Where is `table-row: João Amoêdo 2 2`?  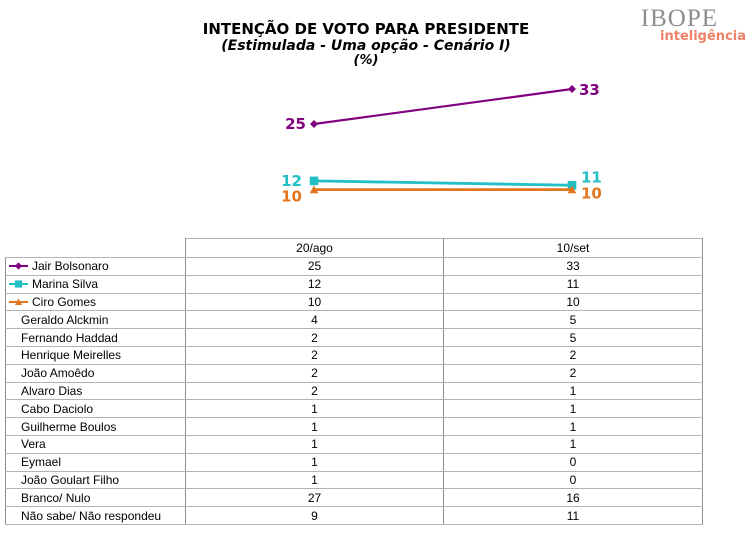
table-row: João Amoêdo 2 2 is located at coordinates (354, 373).